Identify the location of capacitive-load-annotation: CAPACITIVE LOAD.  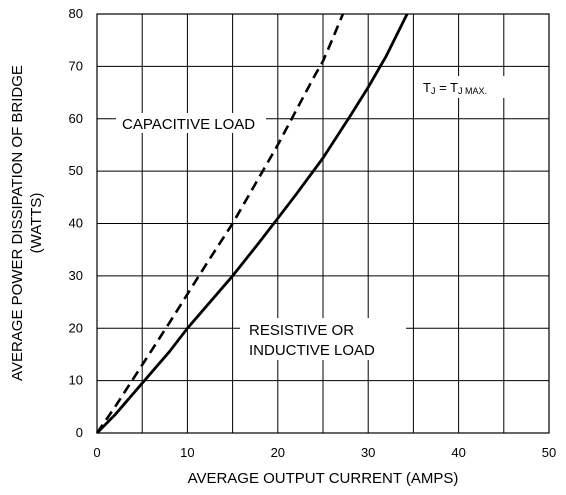
(191, 123).